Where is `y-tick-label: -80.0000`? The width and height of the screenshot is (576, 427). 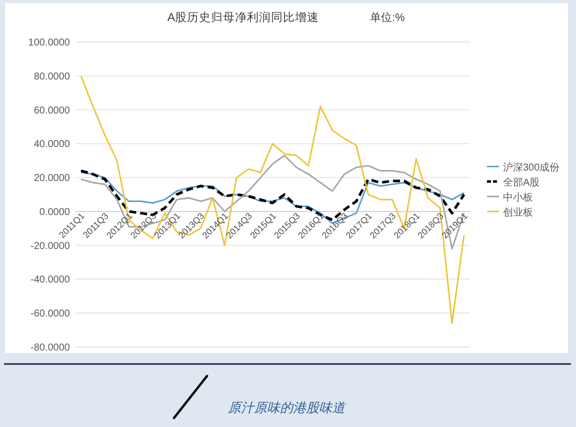
y-tick-label: -80.0000 is located at coordinates (50, 348).